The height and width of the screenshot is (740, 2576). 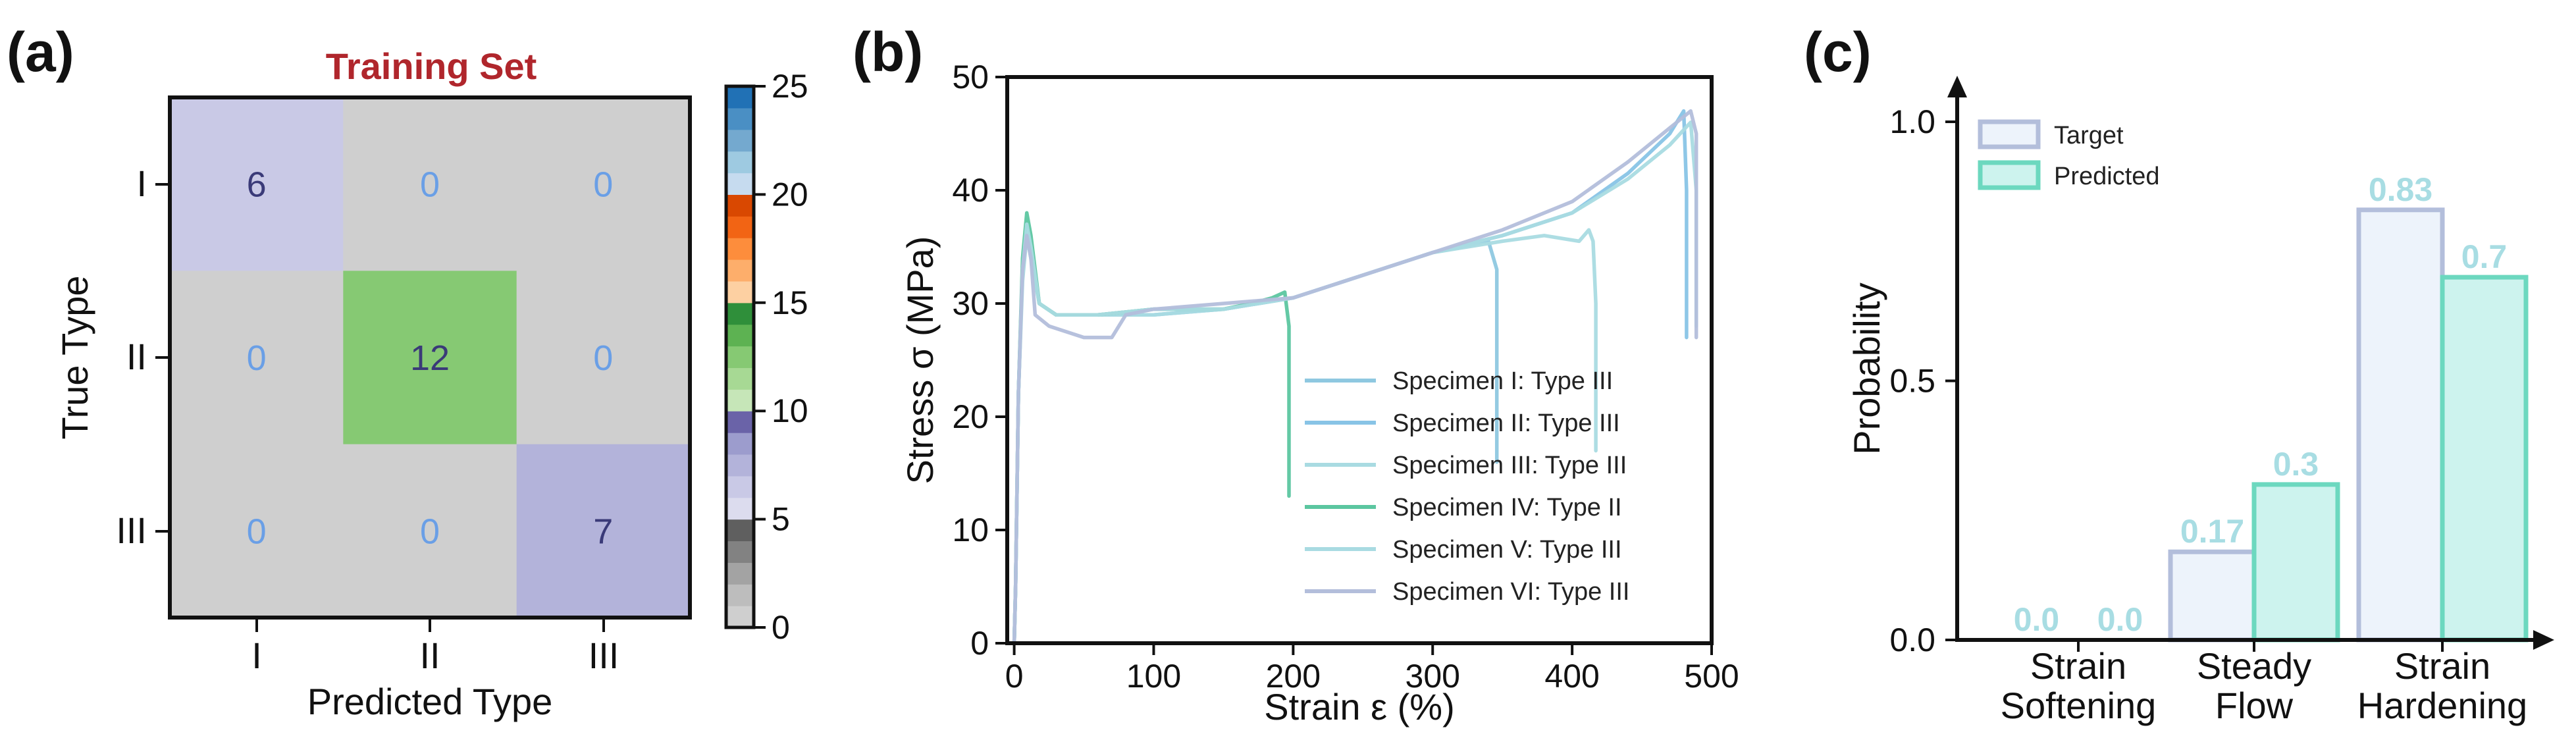 What do you see at coordinates (1507, 507) in the screenshot?
I see `legend-label: Specimen IV: Type II` at bounding box center [1507, 507].